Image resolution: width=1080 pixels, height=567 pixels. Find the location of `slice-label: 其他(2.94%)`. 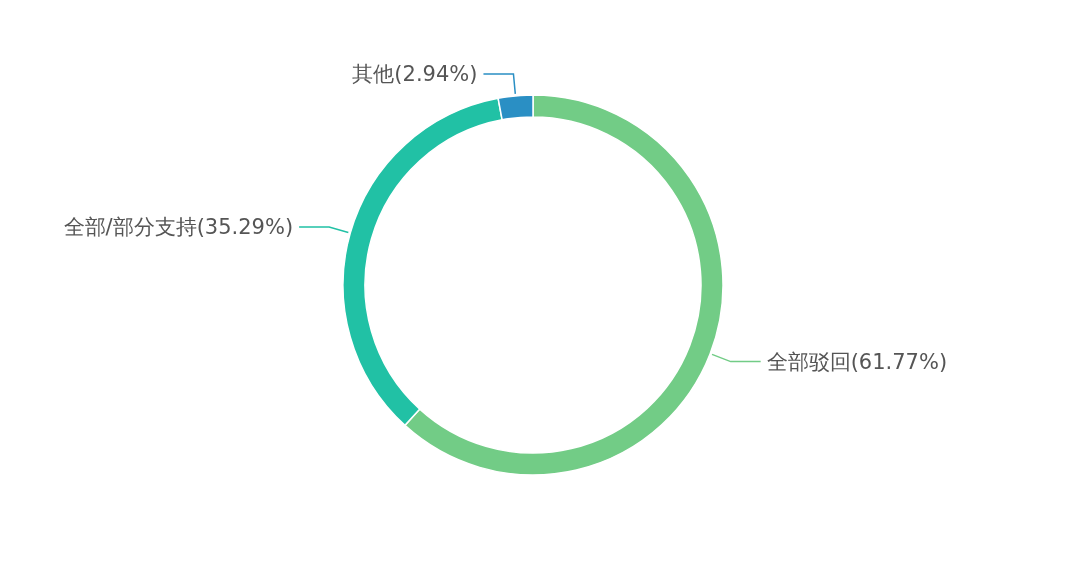

slice-label: 其他(2.94%) is located at coordinates (415, 74).